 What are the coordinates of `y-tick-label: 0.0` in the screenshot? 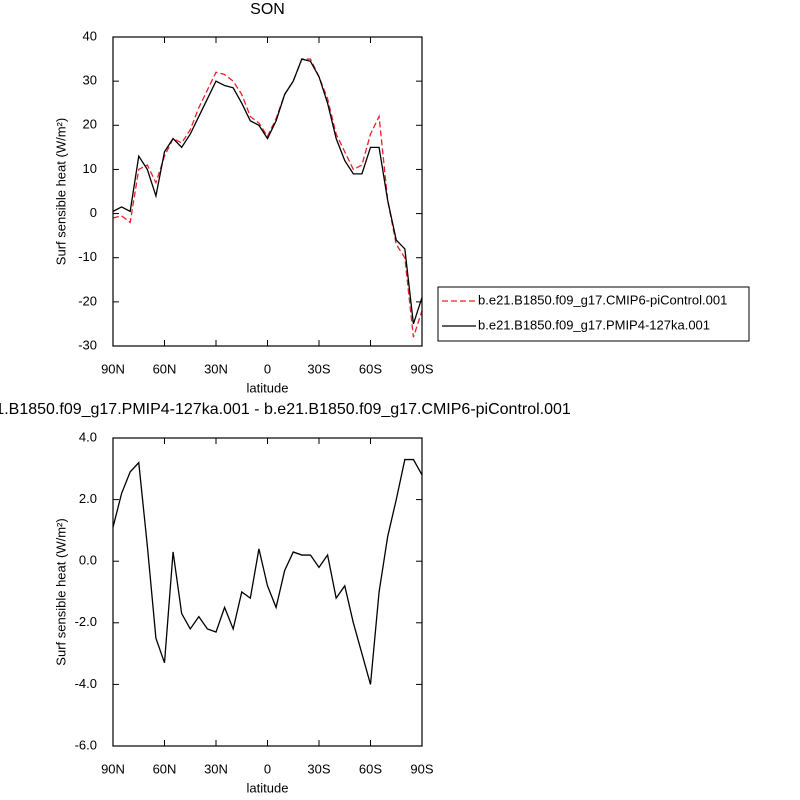 It's located at (88, 560).